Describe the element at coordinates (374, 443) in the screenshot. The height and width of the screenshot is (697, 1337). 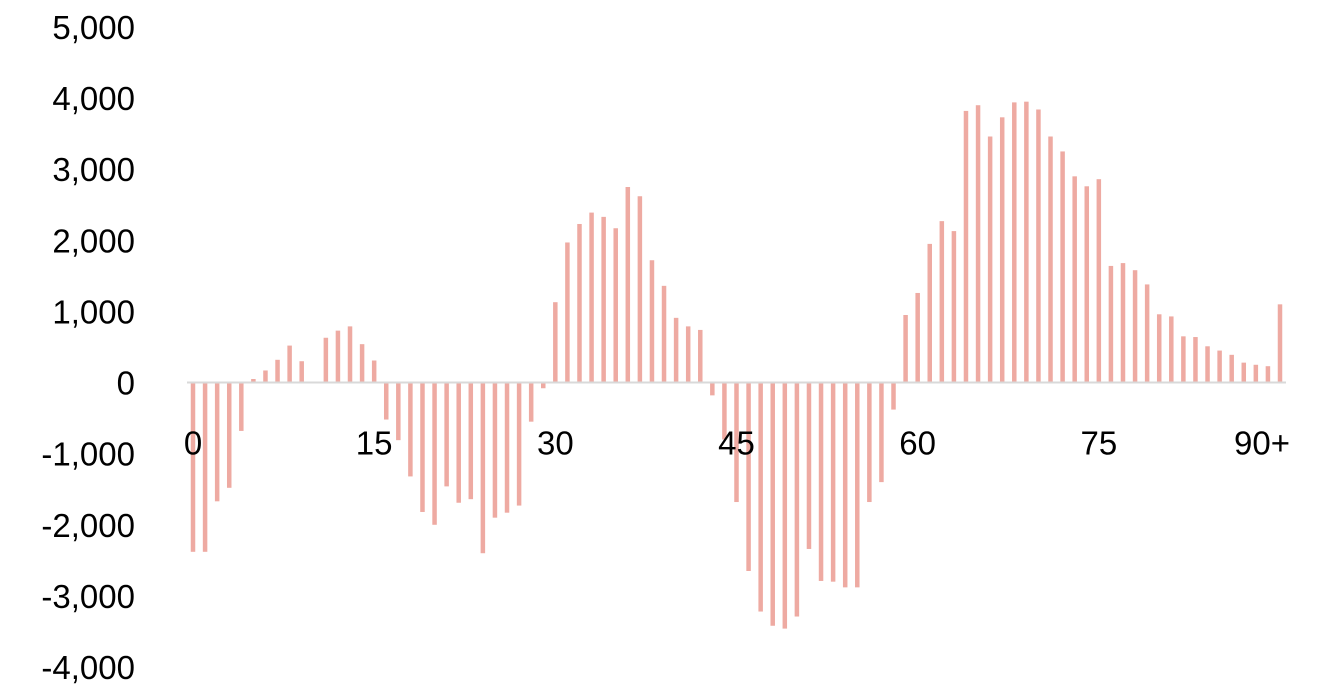
I see `x-tick-label: 15` at that location.